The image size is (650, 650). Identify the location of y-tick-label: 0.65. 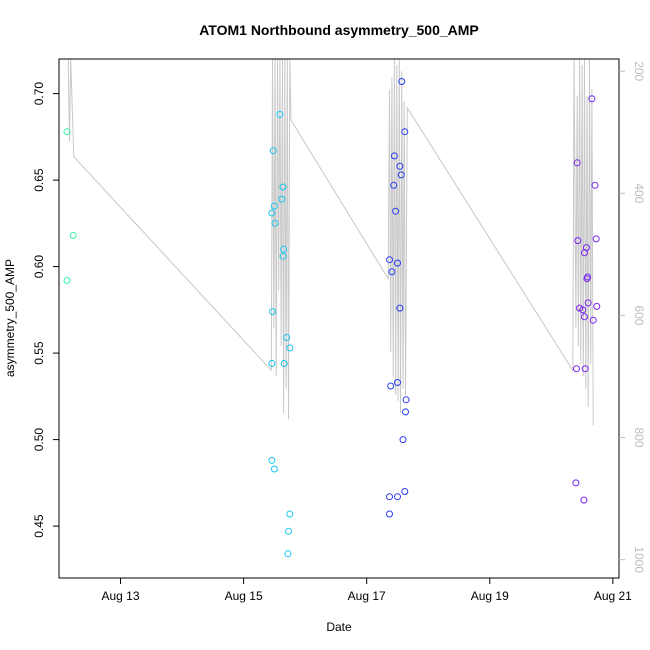
(39, 180).